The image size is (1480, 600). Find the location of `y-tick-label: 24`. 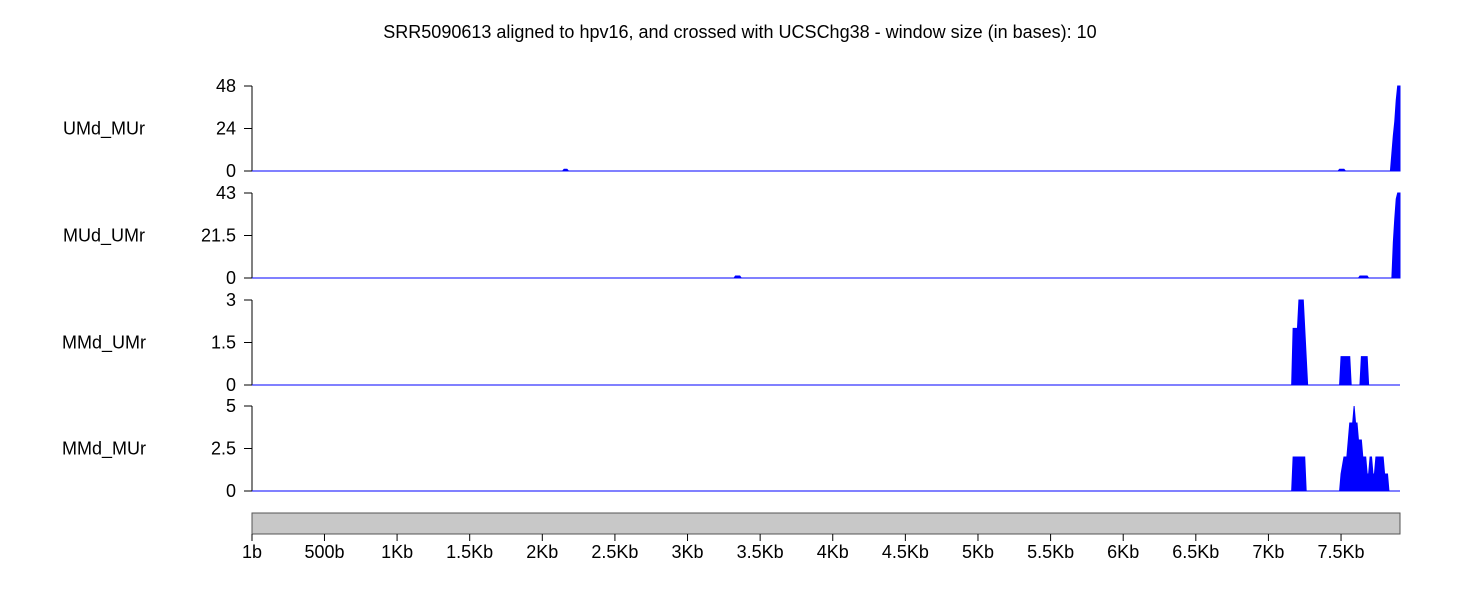

y-tick-label: 24 is located at coordinates (226, 129).